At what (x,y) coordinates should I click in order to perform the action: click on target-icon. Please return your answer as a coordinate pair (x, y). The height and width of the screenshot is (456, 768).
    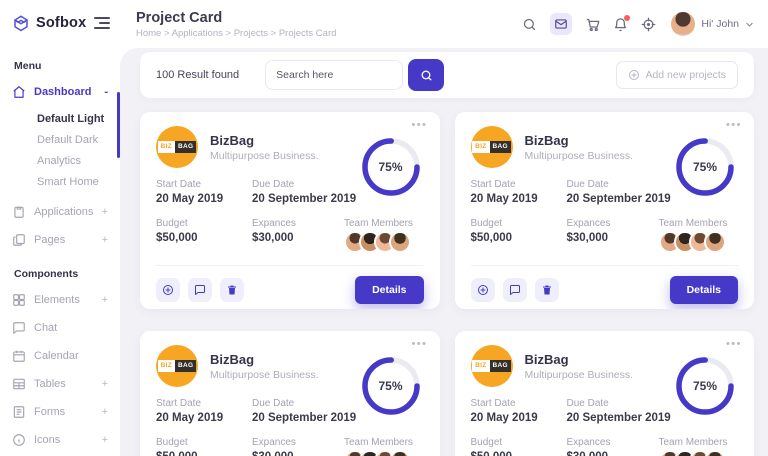
    Looking at the image, I should click on (648, 24).